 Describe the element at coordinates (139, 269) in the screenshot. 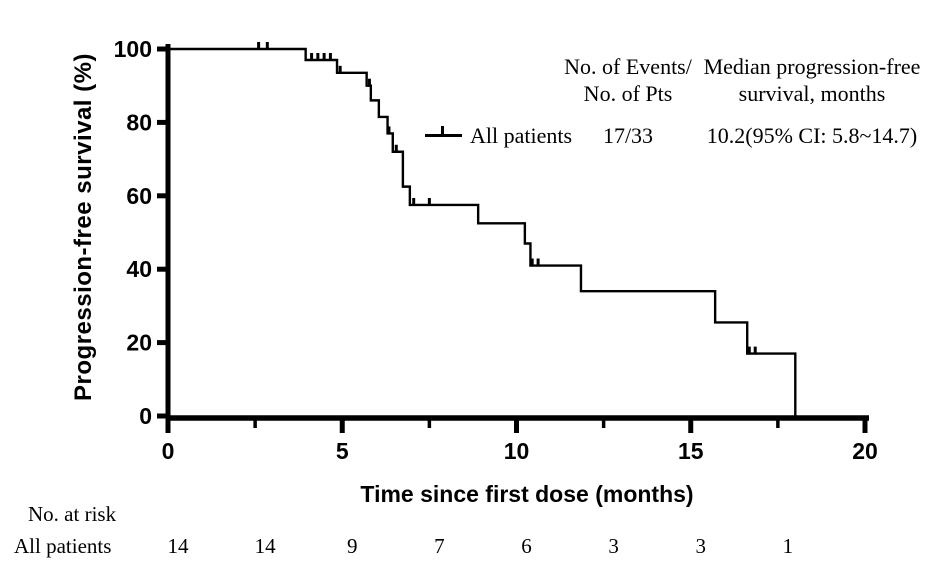

I see `y-tick-label: 40` at that location.